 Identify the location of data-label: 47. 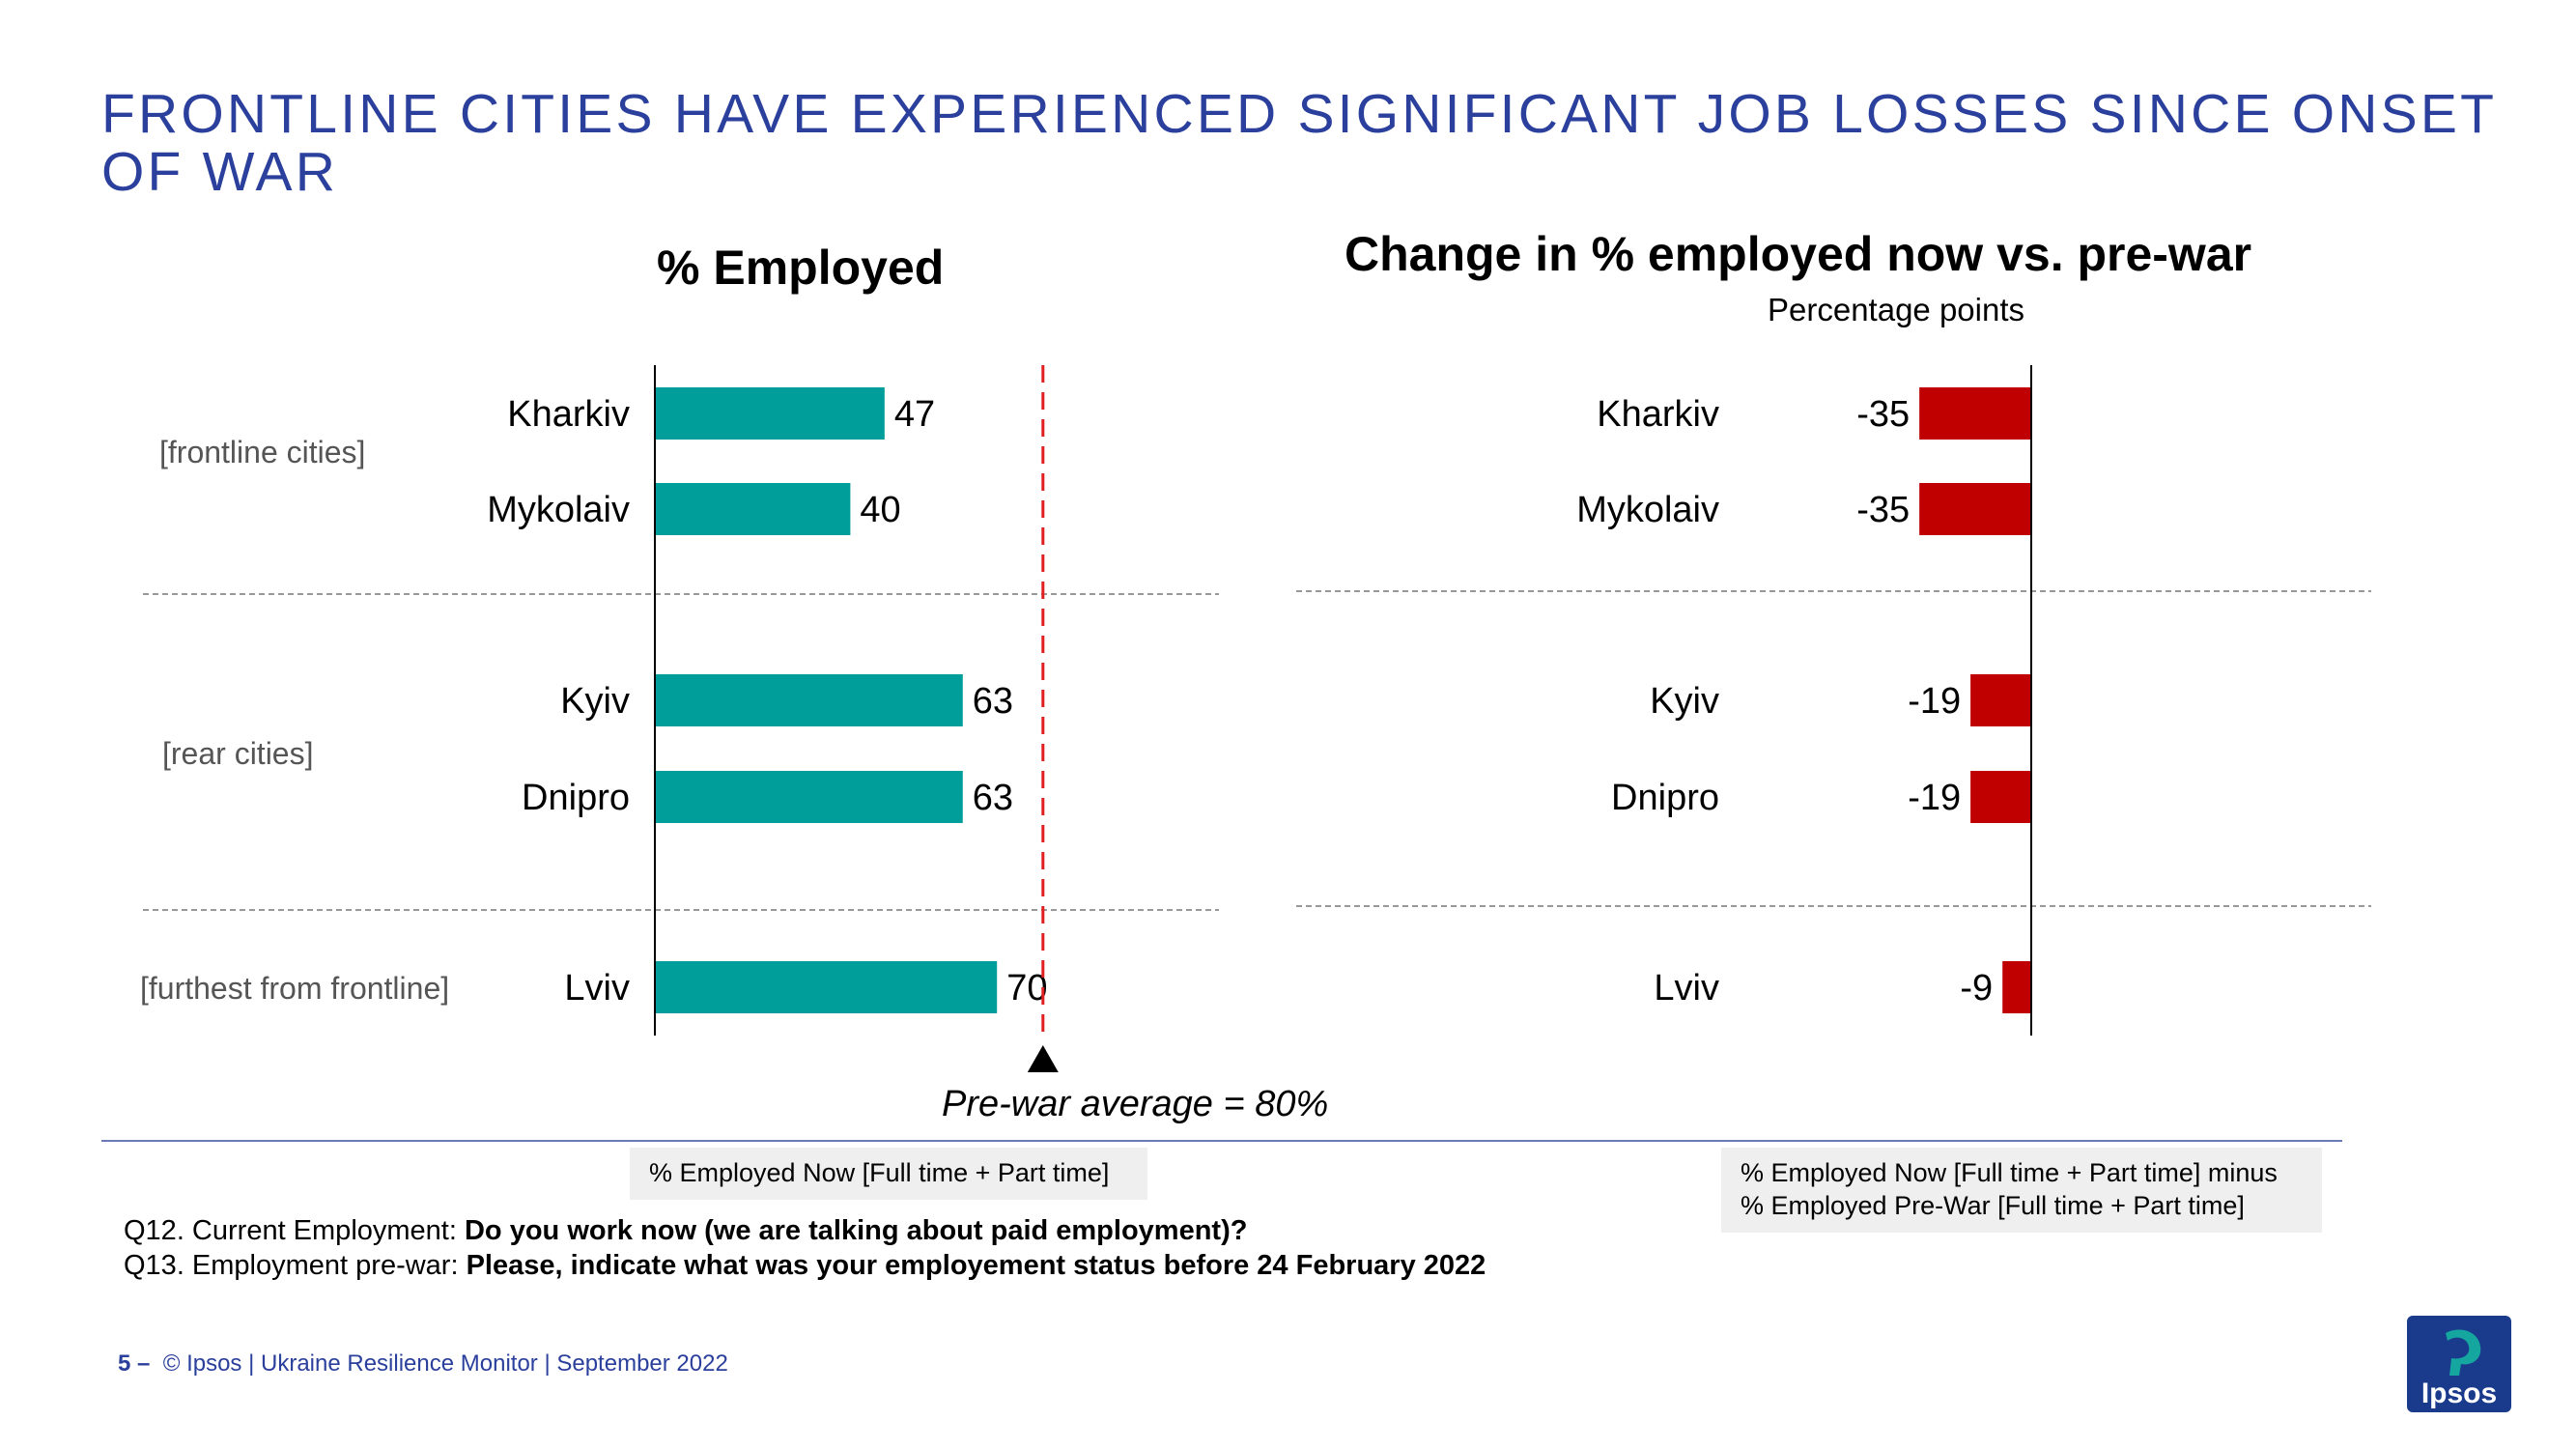
(914, 414).